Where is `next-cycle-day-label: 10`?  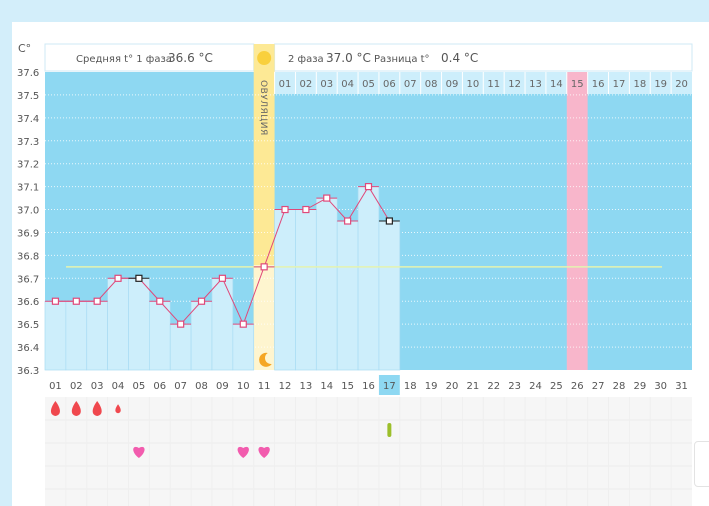
next-cycle-day-label: 10 is located at coordinates (472, 84).